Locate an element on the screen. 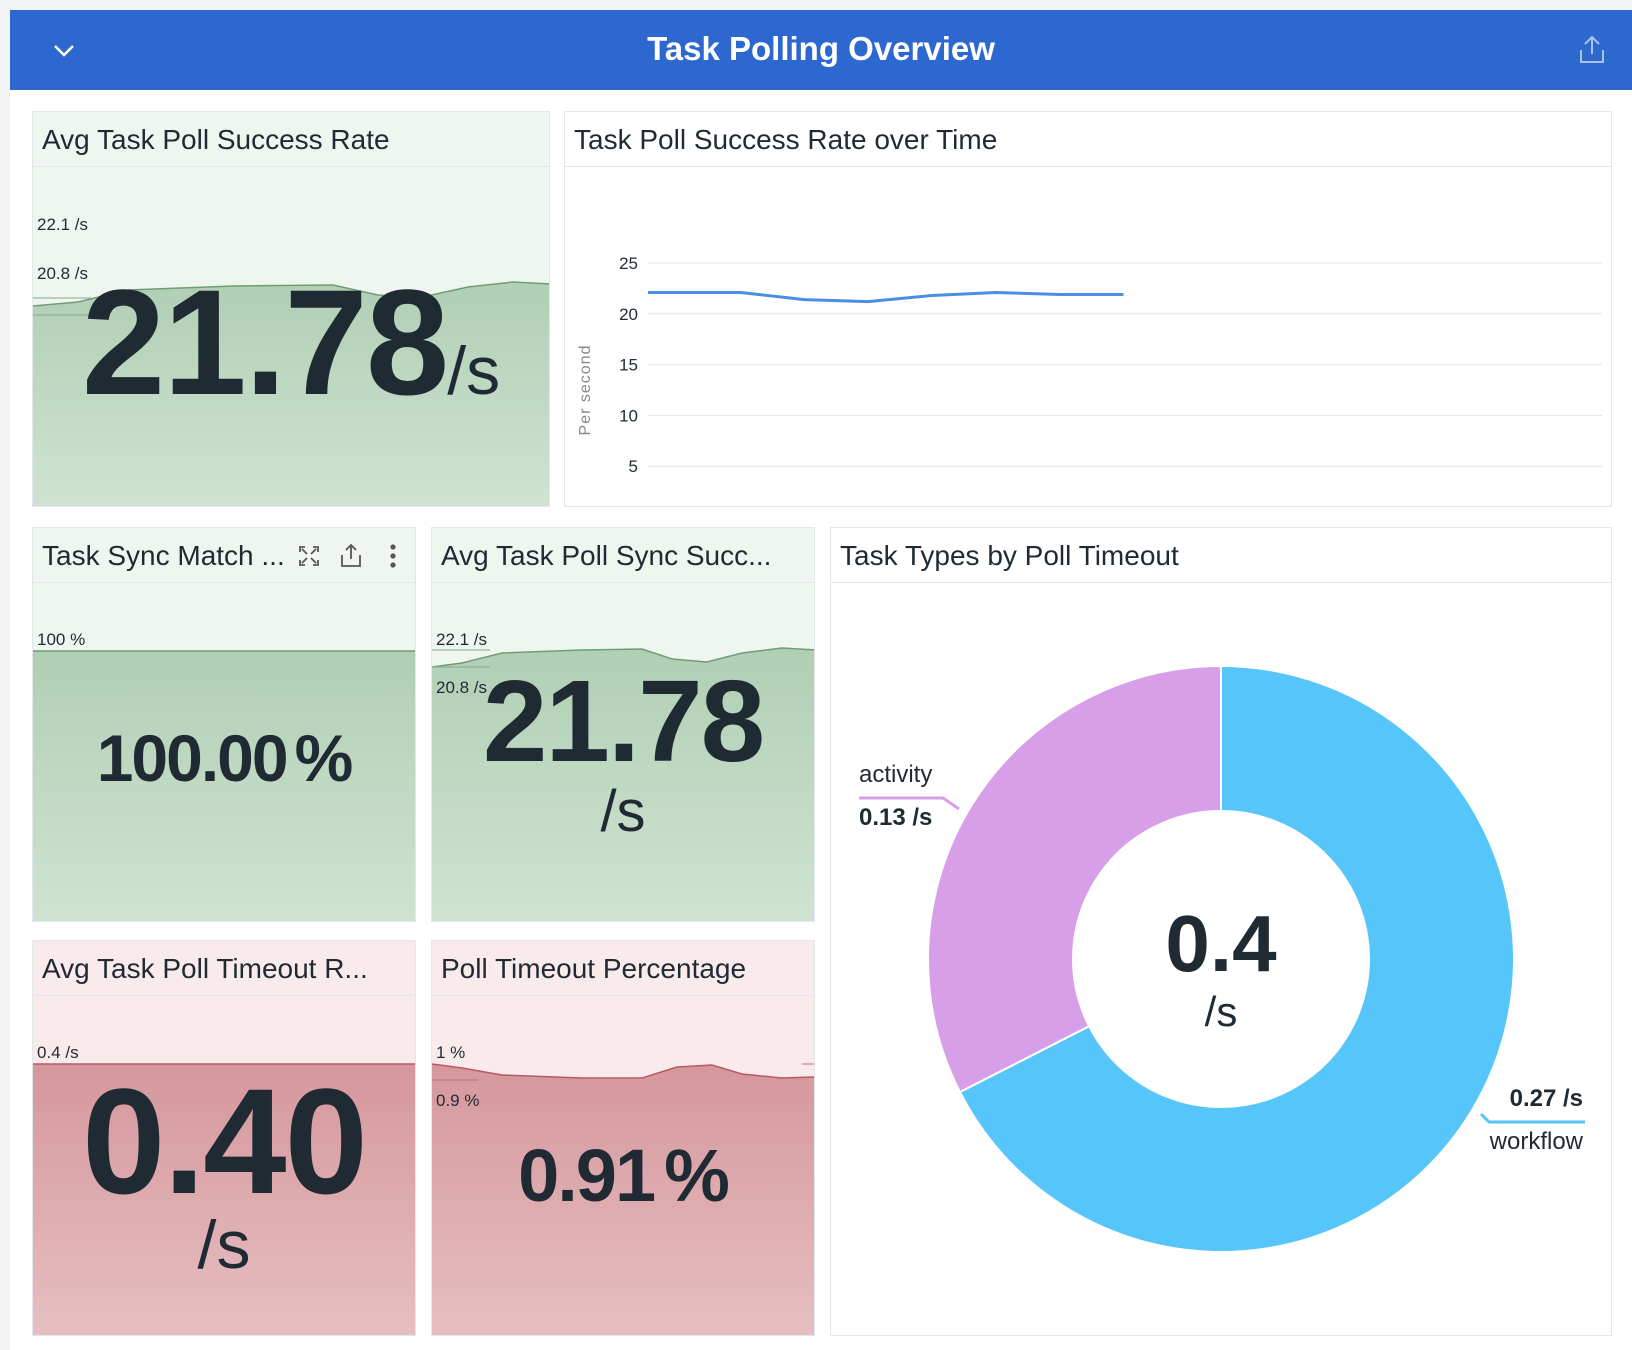 Image resolution: width=1632 pixels, height=1350 pixels. y-tick-label: 10 is located at coordinates (628, 415).